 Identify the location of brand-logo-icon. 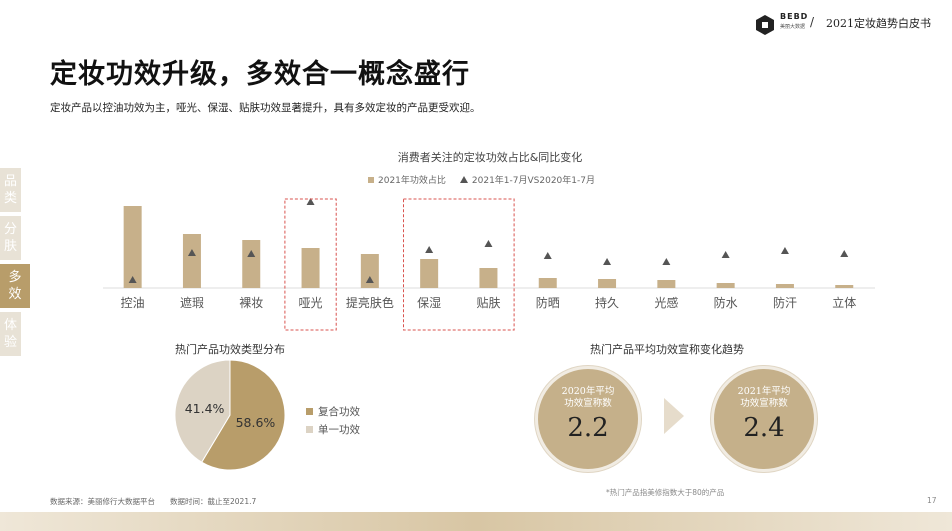
(765, 25).